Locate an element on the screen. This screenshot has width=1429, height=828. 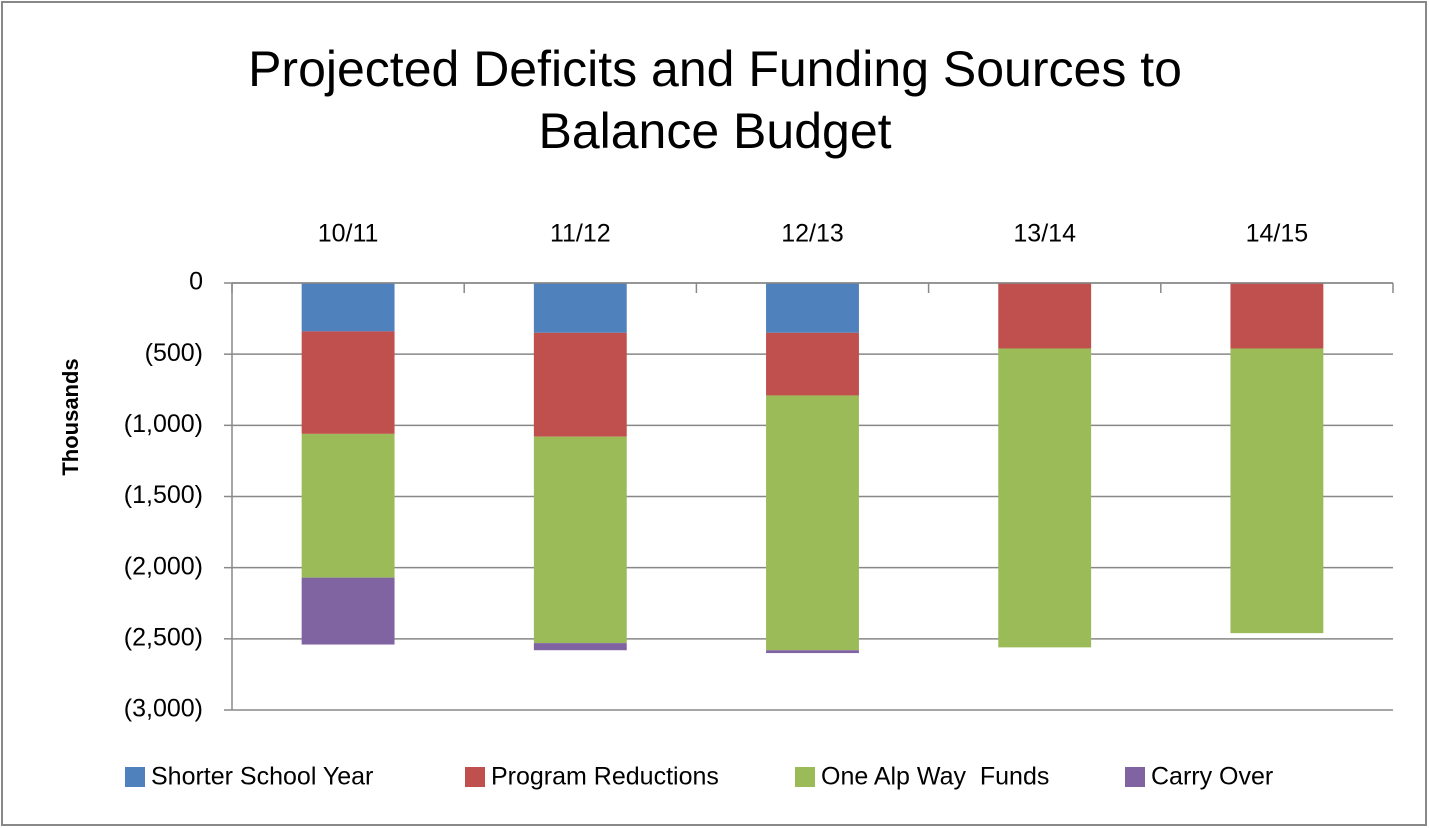
x-tick-label: 11/12 is located at coordinates (580, 234).